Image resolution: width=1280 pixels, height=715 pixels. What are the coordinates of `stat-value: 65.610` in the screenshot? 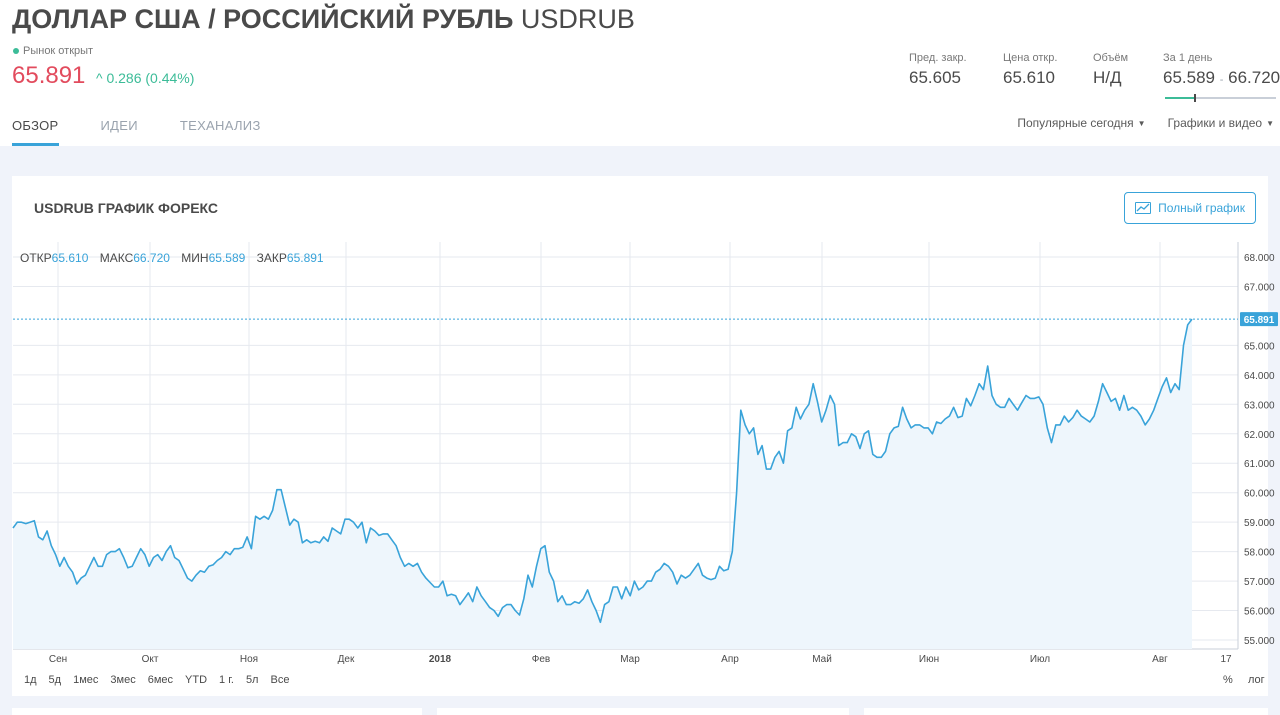 It's located at (1029, 77).